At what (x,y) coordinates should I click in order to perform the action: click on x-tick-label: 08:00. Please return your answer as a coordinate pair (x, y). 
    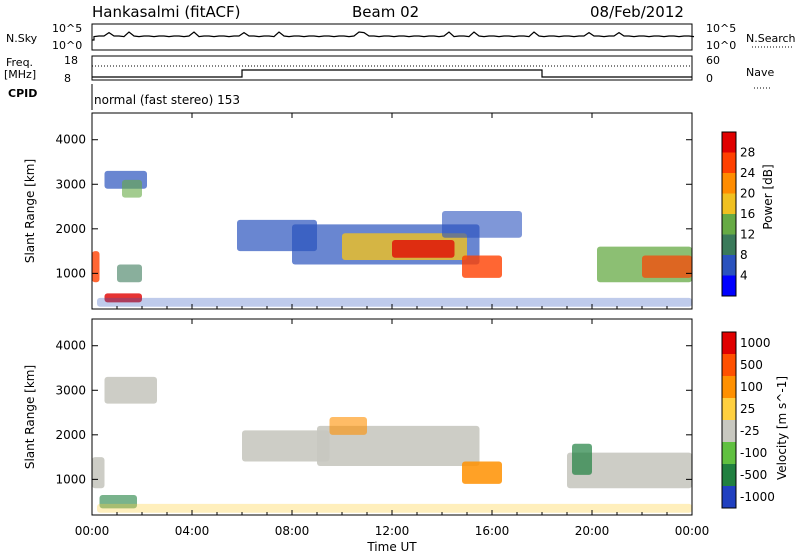
    Looking at the image, I should click on (292, 531).